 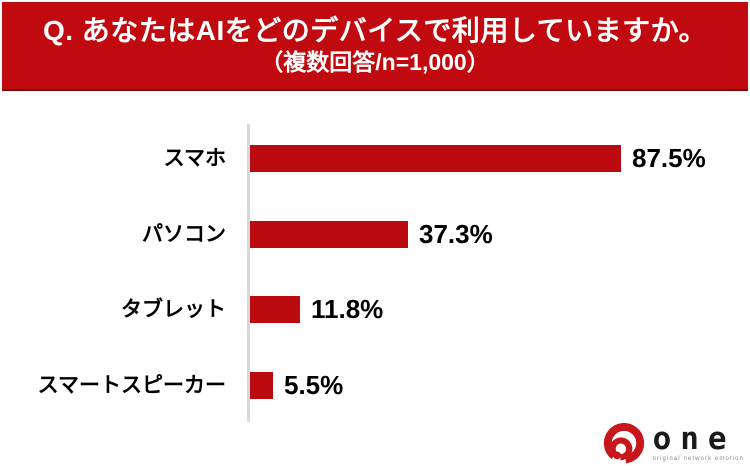 What do you see at coordinates (314, 385) in the screenshot?
I see `value-label: 5.5%` at bounding box center [314, 385].